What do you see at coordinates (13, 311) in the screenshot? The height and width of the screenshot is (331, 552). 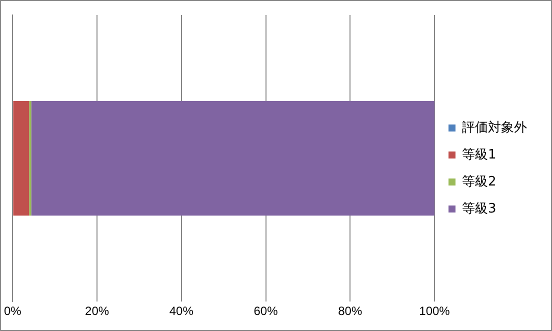 I see `x-tick-label: 0%` at bounding box center [13, 311].